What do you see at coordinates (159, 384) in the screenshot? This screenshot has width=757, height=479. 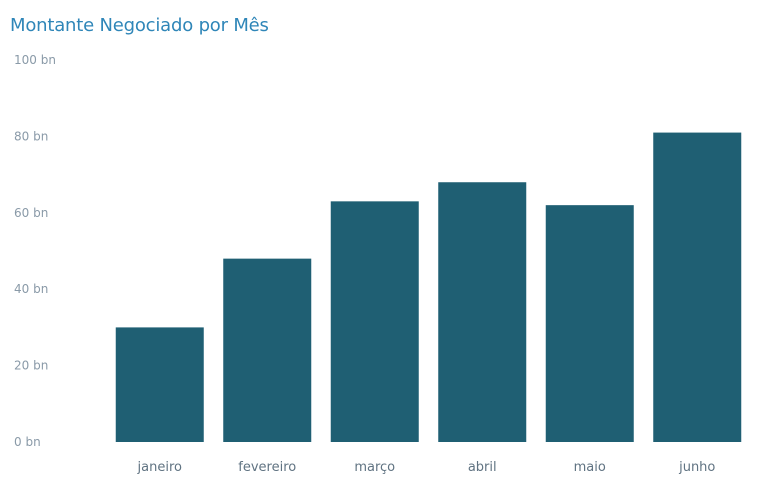 I see `bar-janeiro` at bounding box center [159, 384].